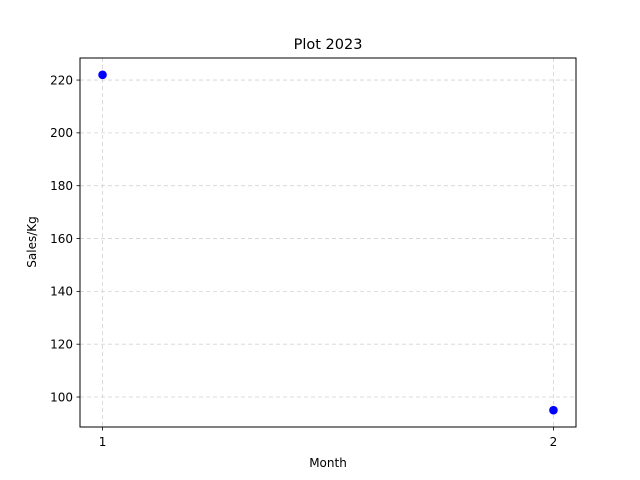 This screenshot has width=640, height=480. Describe the element at coordinates (61, 344) in the screenshot. I see `y-tick-label: 120` at that location.